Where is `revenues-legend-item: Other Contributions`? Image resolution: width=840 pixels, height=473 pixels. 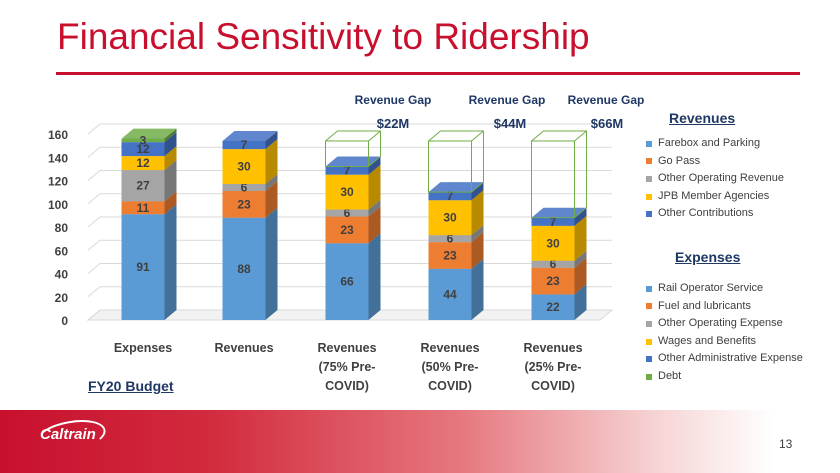 revenues-legend-item: Other Contributions is located at coordinates (715, 214).